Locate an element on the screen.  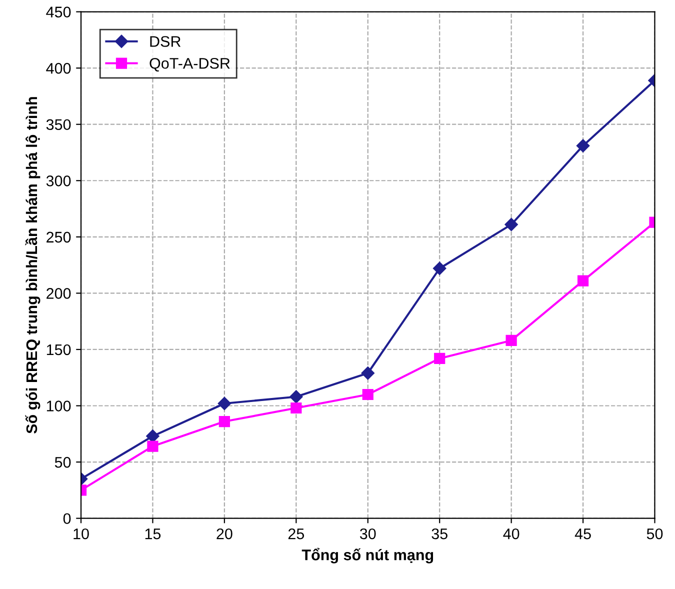
x-tick-label: 40 is located at coordinates (511, 534).